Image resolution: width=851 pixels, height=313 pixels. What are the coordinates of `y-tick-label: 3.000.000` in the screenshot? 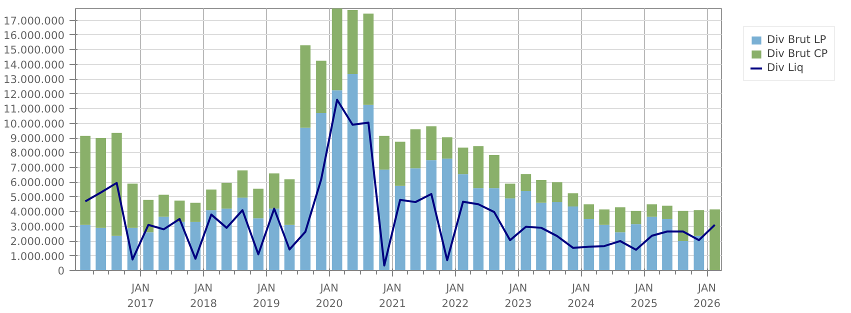 It's located at (37, 227).